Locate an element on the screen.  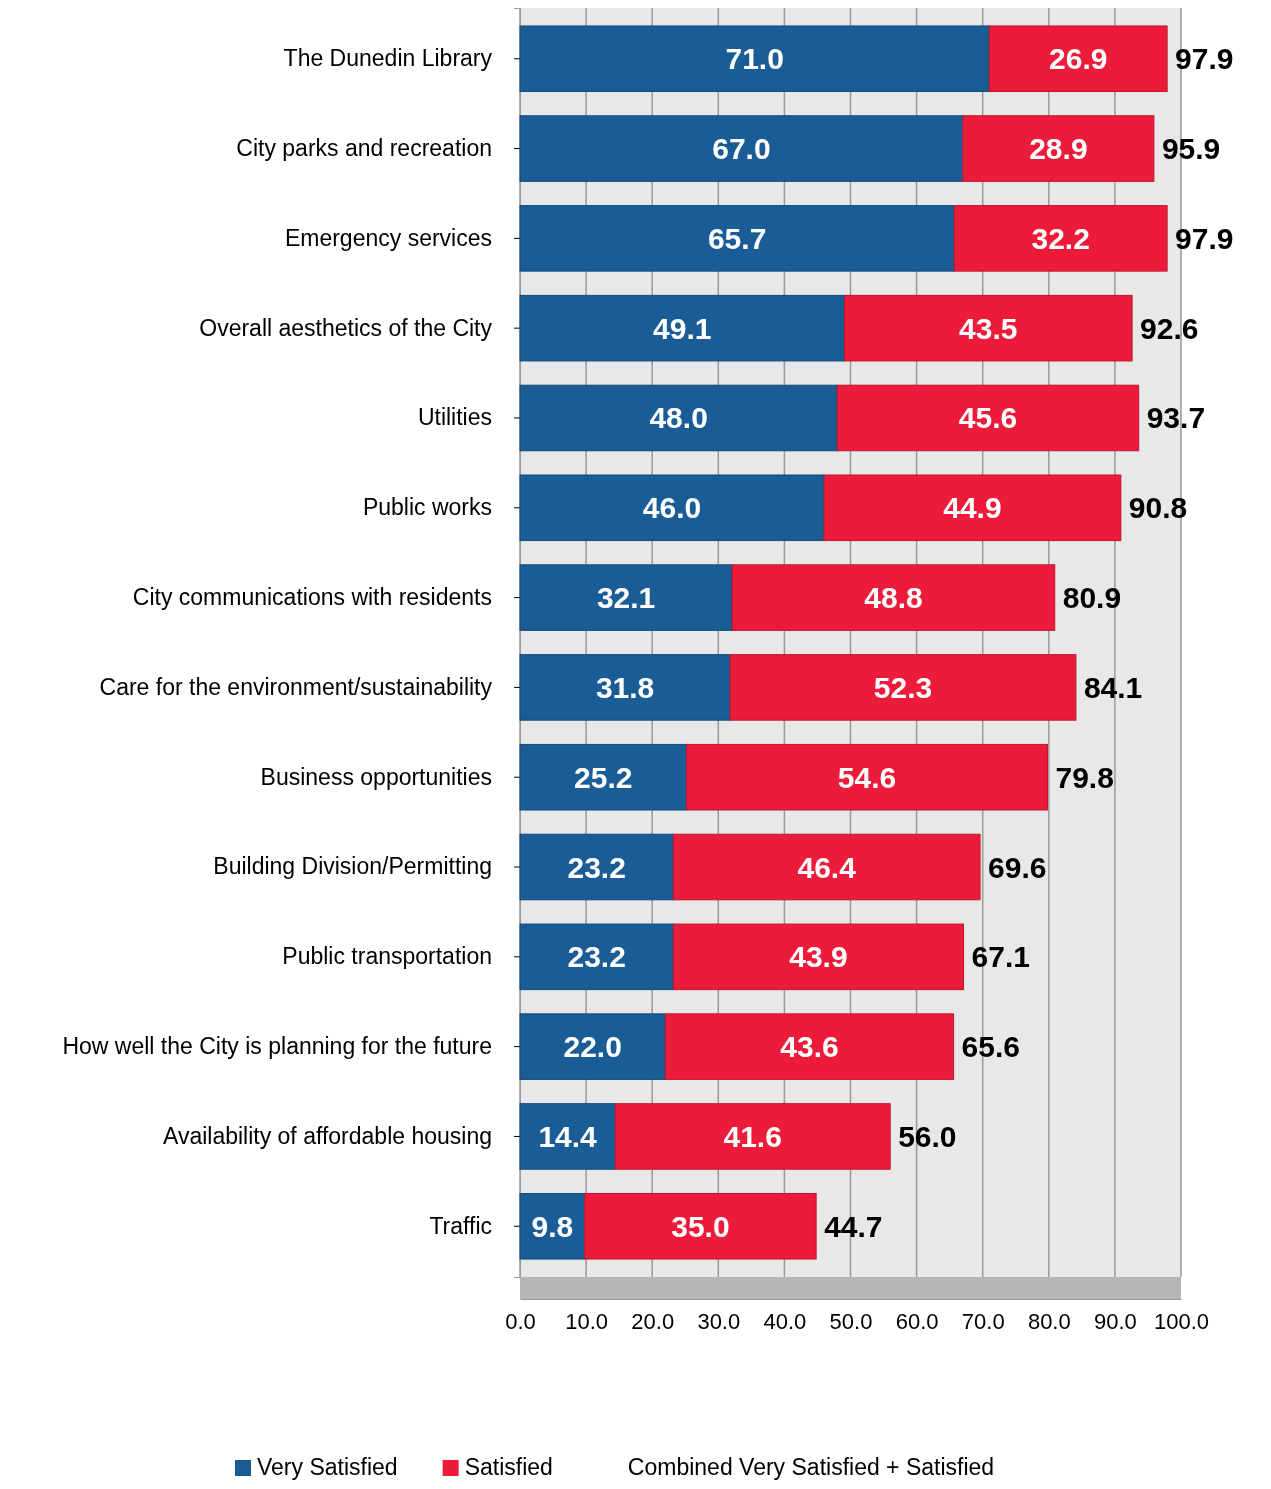
y-tick-label: Public works is located at coordinates (427, 507).